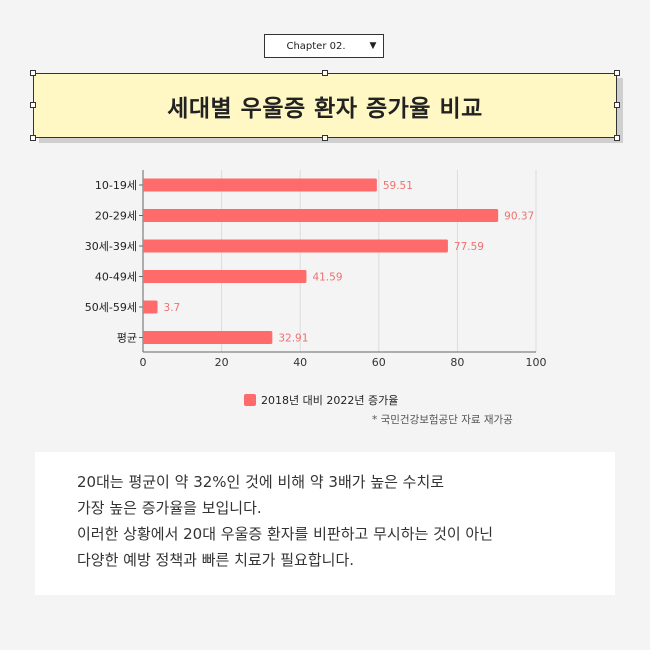  What do you see at coordinates (519, 217) in the screenshot?
I see `data-label: 90.37` at bounding box center [519, 217].